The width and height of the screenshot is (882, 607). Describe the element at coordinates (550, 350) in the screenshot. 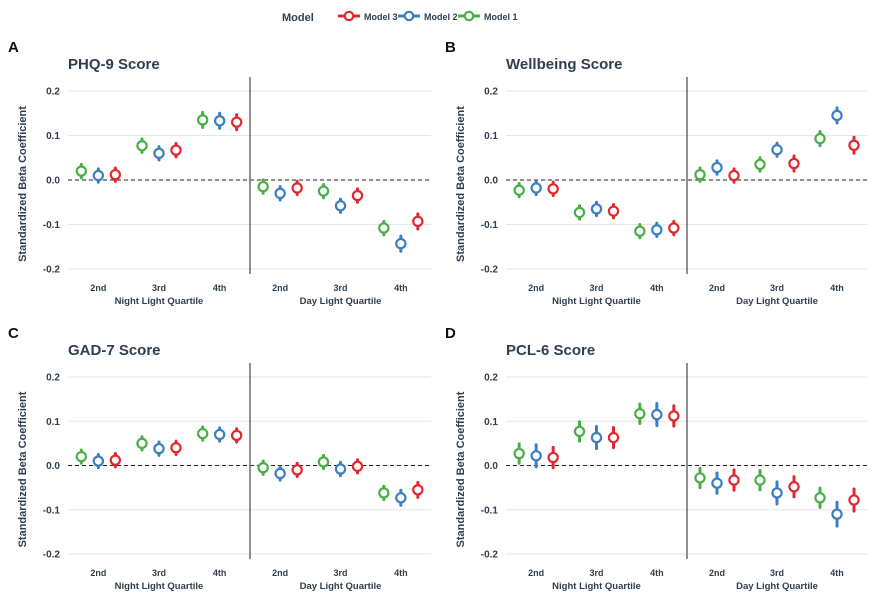

I see `panel-title: PCL-6 Score` at that location.